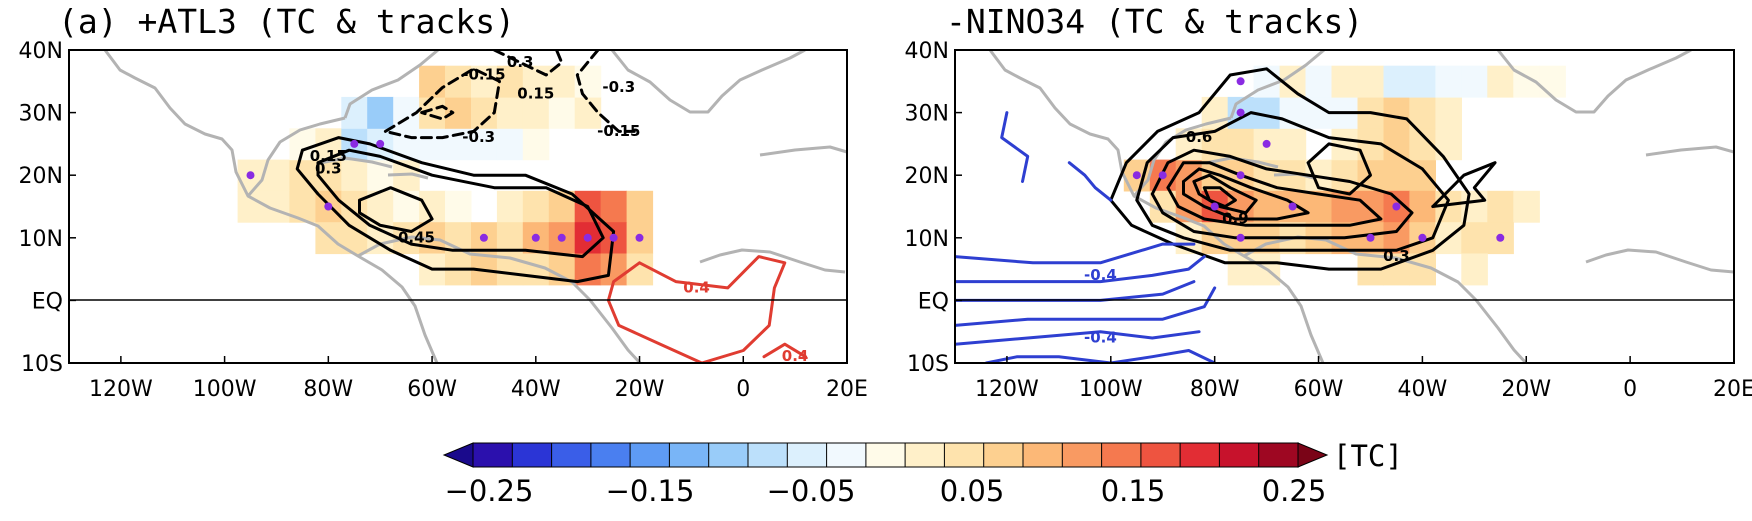 This screenshot has height=521, width=1752. What do you see at coordinates (478, 379) in the screenshot?
I see `panel-a-x-ticks: 120W 100W 80W 60W 40W 20W 0 20E` at bounding box center [478, 379].